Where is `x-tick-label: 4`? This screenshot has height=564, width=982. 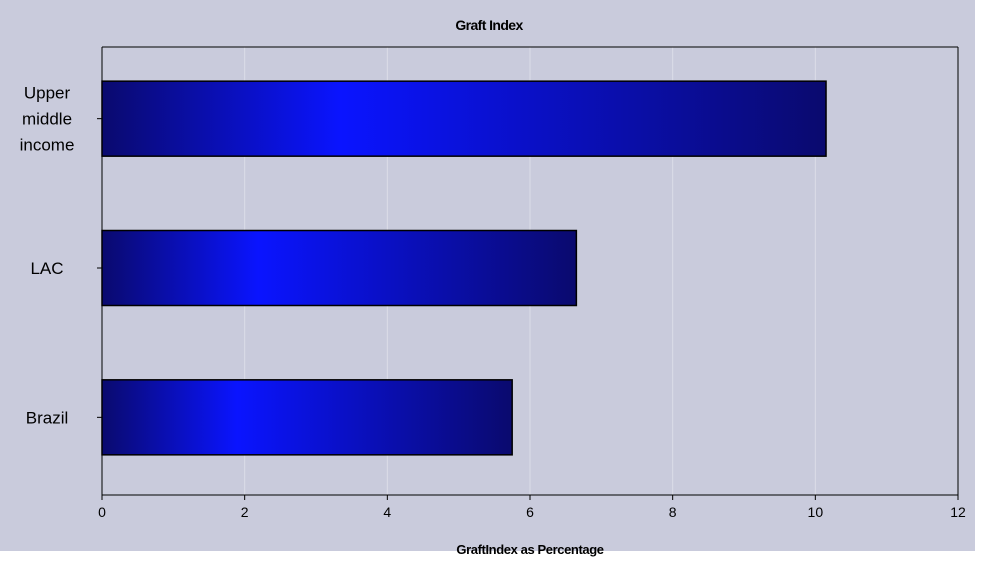
x-tick-label: 4 is located at coordinates (387, 512).